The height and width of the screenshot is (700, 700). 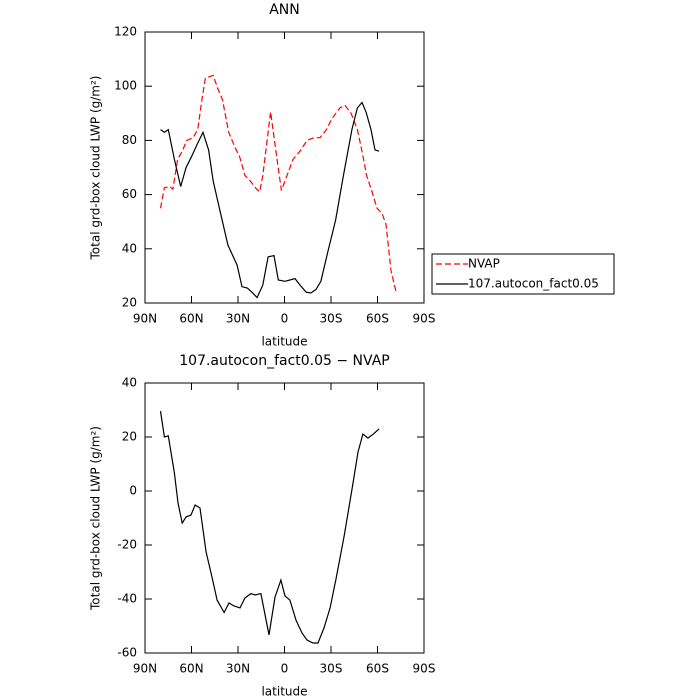 What do you see at coordinates (125, 32) in the screenshot?
I see `y-tick-label: 120` at bounding box center [125, 32].